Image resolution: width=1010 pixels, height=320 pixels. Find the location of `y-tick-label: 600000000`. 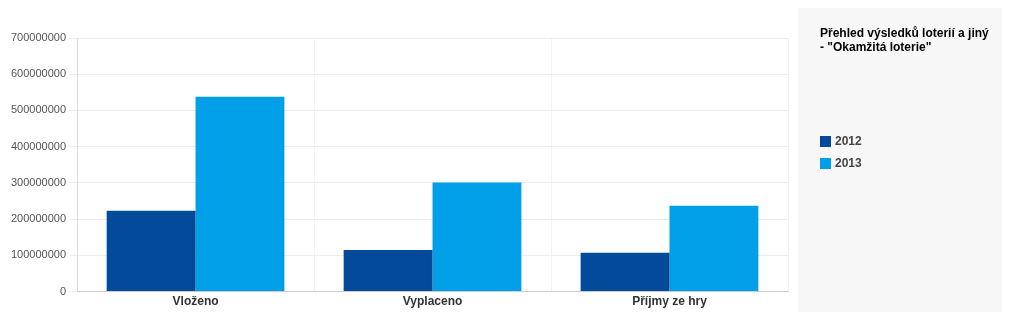

y-tick-label: 600000000 is located at coordinates (39, 73).